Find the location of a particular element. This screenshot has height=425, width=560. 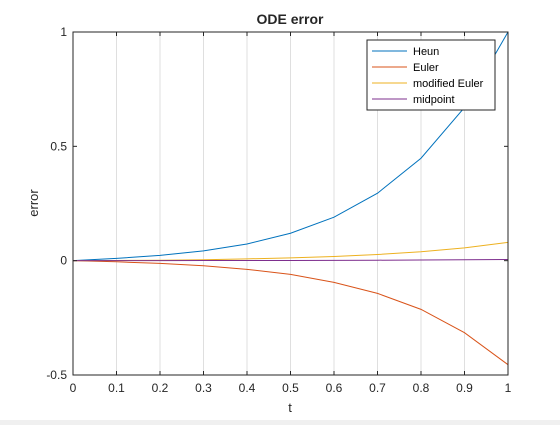

x-tick-label: 1 is located at coordinates (508, 388).